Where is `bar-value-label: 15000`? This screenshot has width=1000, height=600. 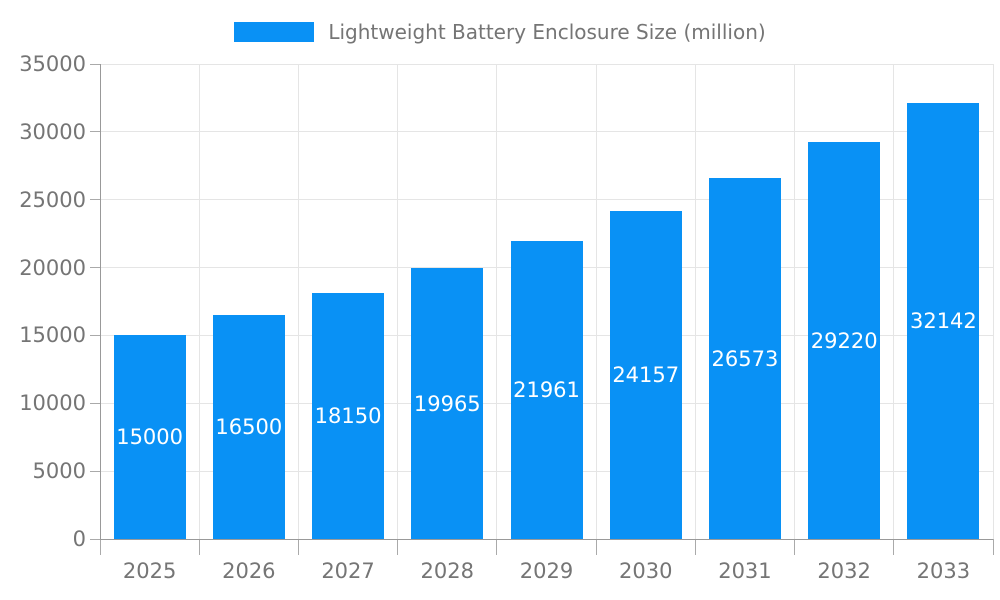
bar-value-label: 15000 is located at coordinates (150, 437).